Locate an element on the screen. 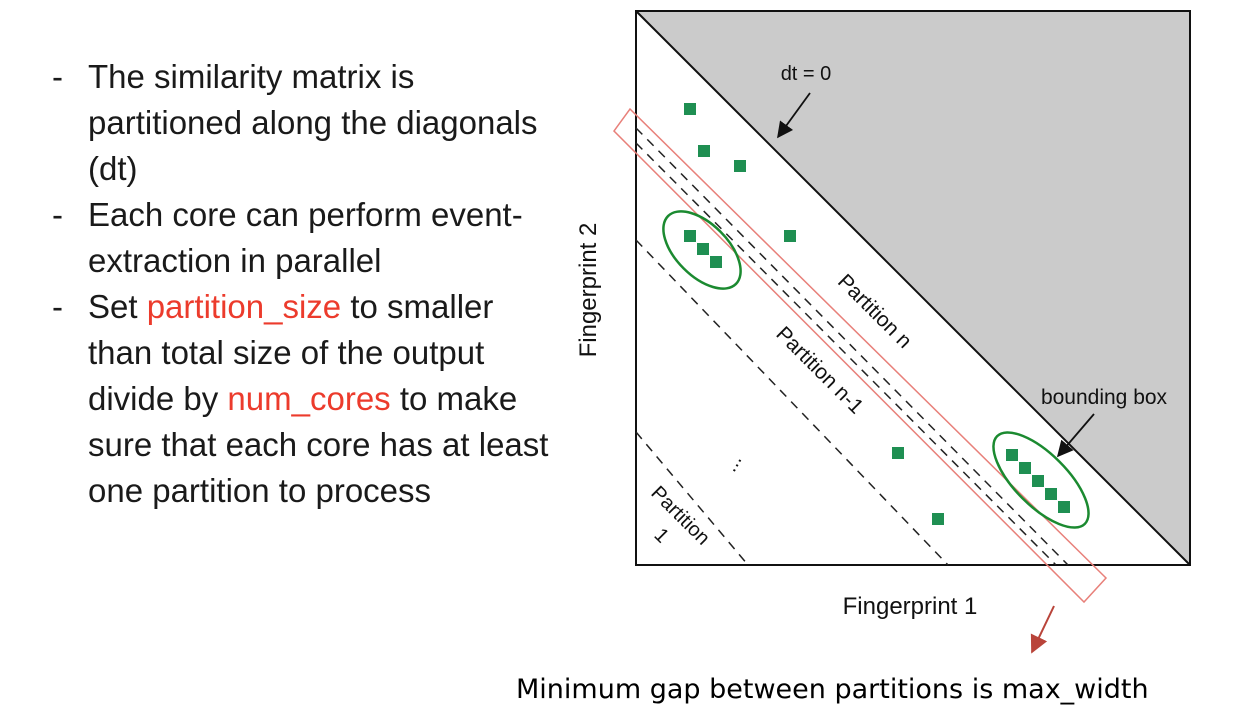 Image resolution: width=1234 pixels, height=728 pixels. bounding-box-arrow is located at coordinates (1075, 435).